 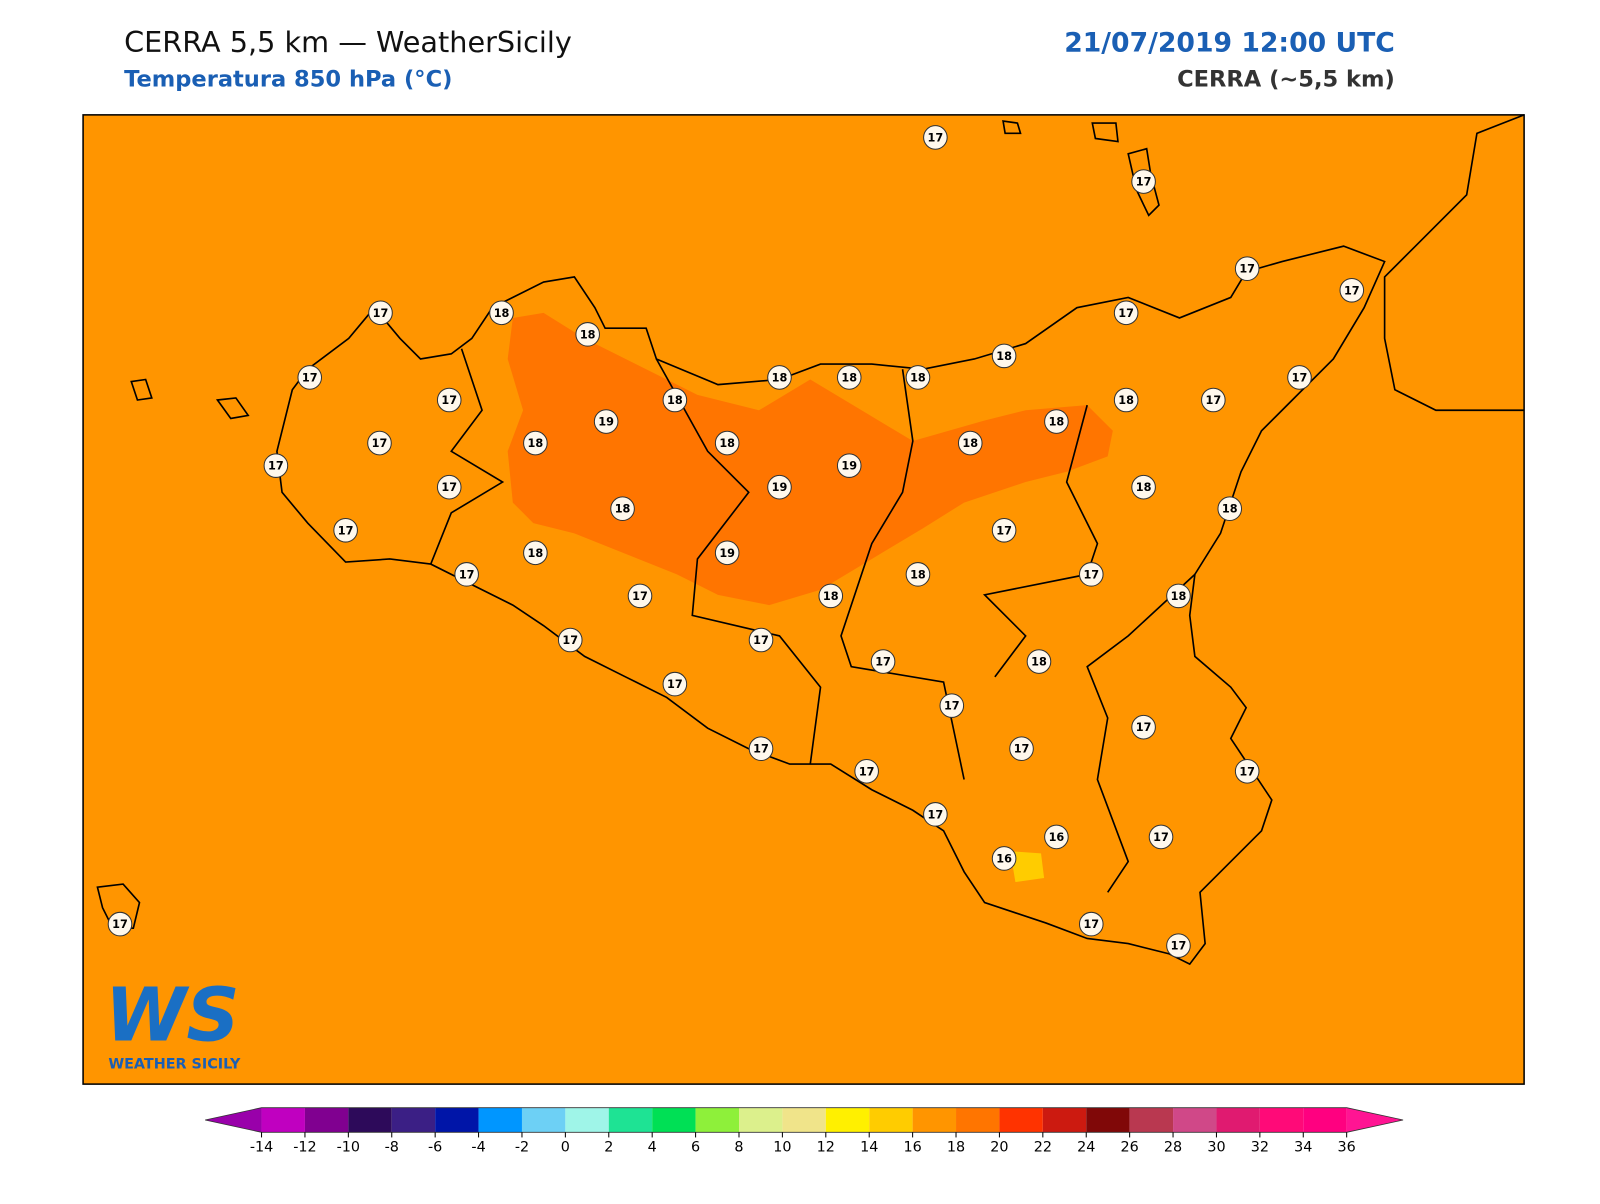 I want to click on colorbar-tick-label: 12, so click(x=826, y=1148).